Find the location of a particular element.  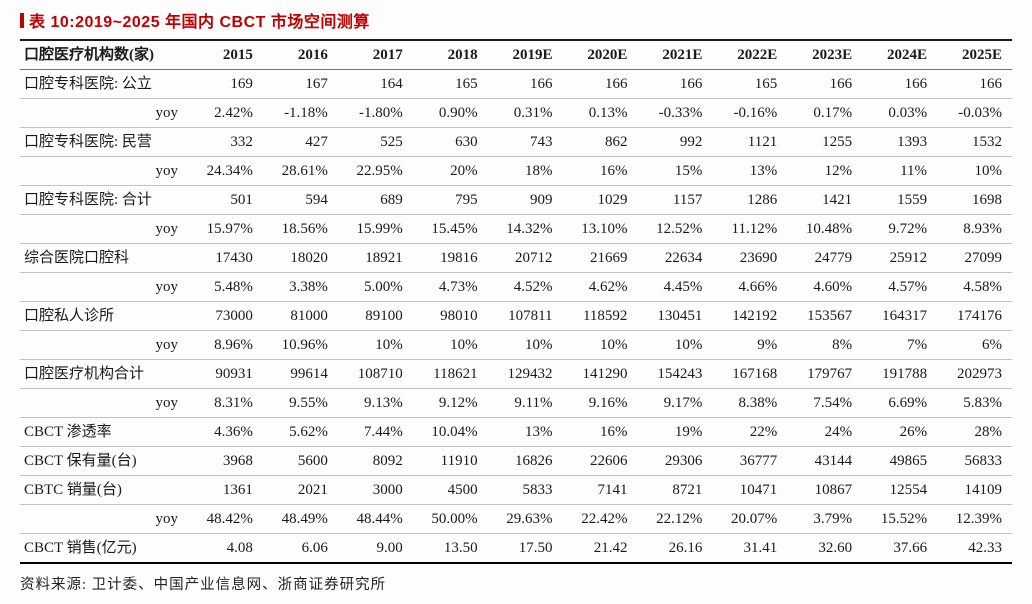

row-label: CBCT 保有量(台) is located at coordinates (104, 461).